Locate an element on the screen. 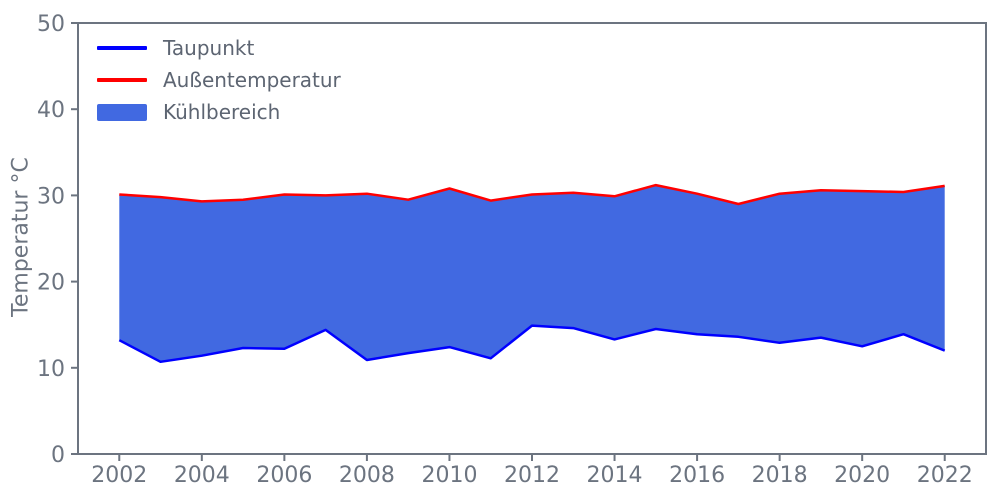  legend-item-taupunkt: Taupunkt is located at coordinates (219, 48).